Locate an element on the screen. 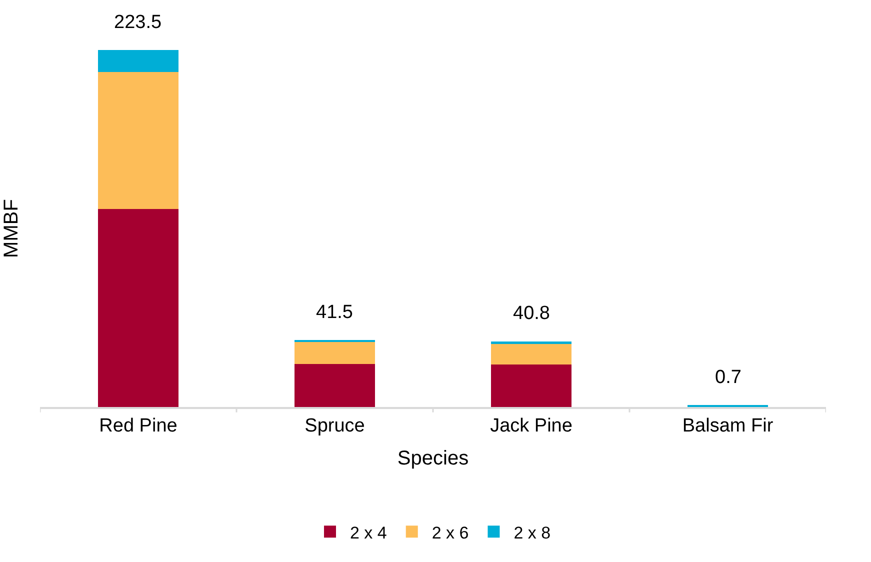 The image size is (871, 562). legend-label: 2 x 4 is located at coordinates (368, 532).